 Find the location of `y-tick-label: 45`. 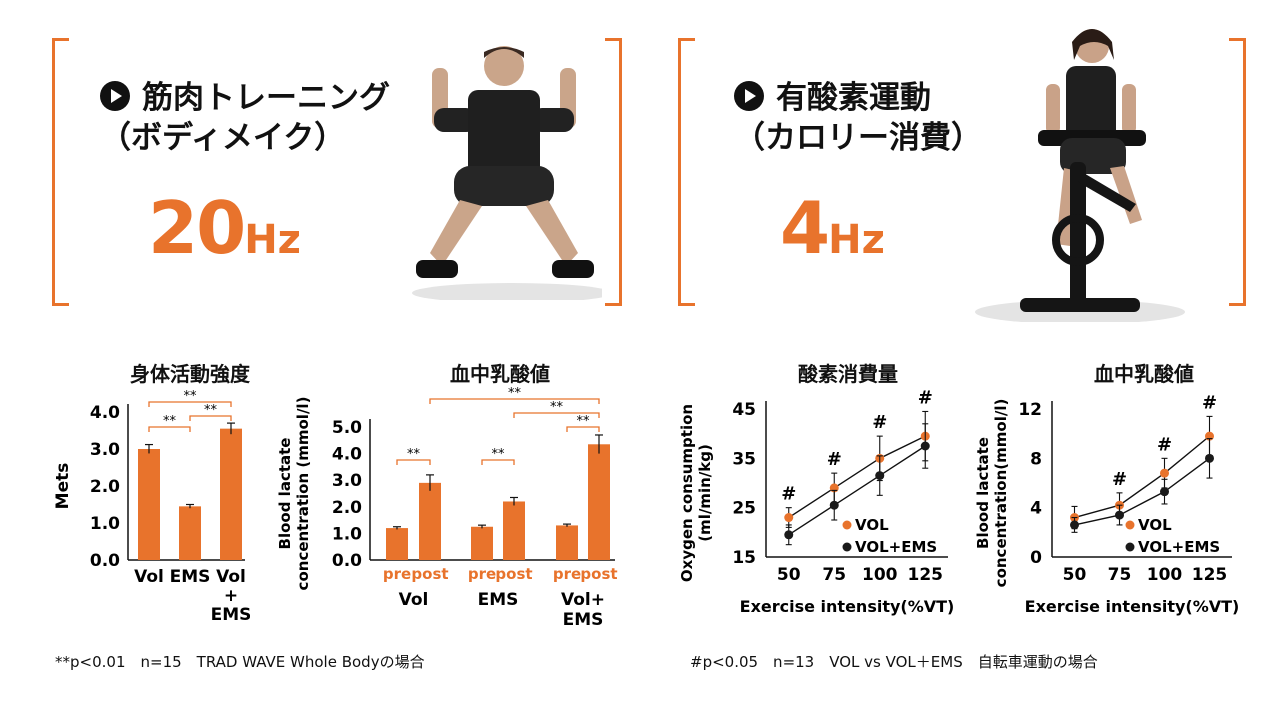

y-tick-label: 45 is located at coordinates (744, 410).